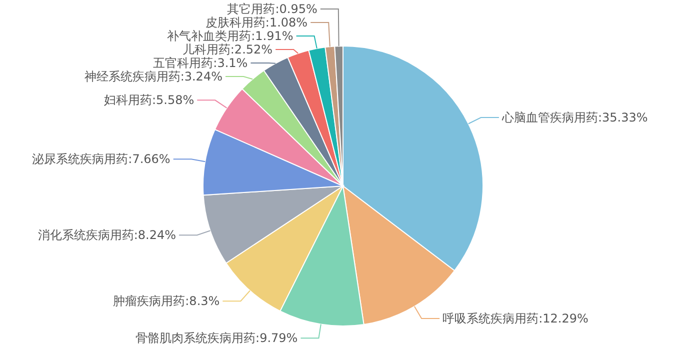 Image resolution: width=675 pixels, height=351 pixels. Describe the element at coordinates (251, 49) in the screenshot. I see `data-label: :2.52%` at that location.